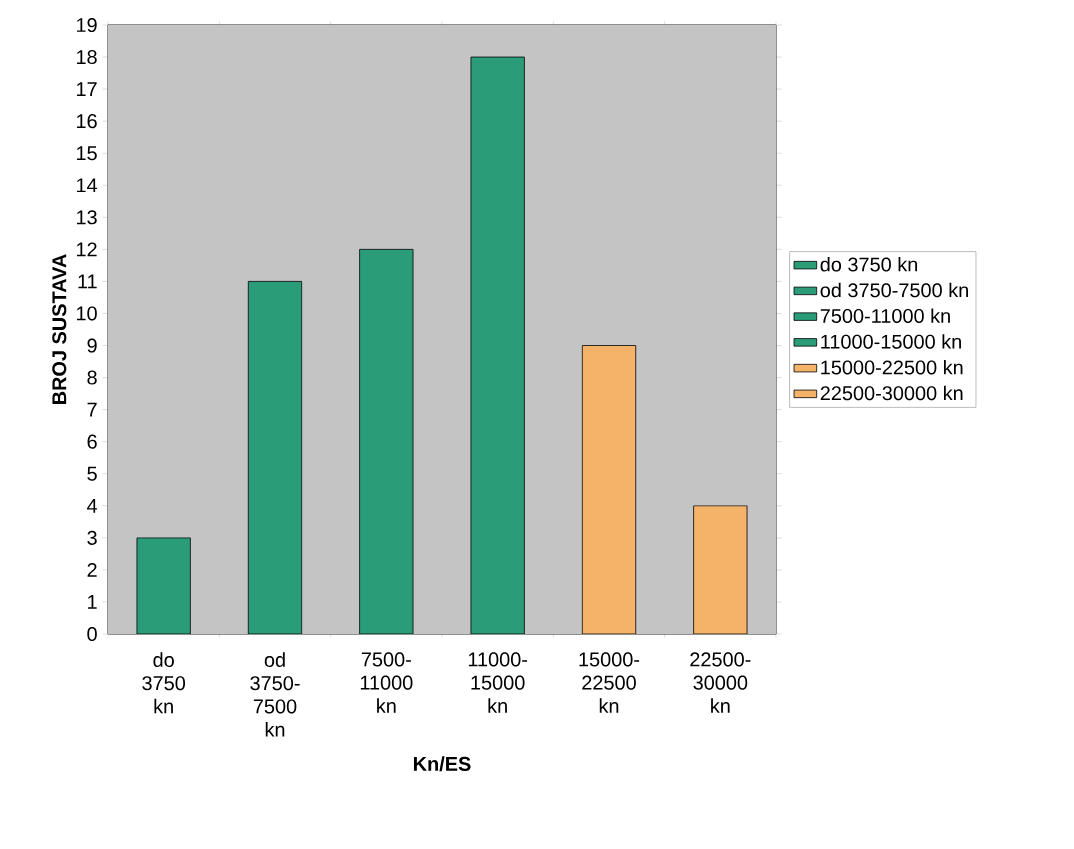  Describe the element at coordinates (92, 634) in the screenshot. I see `y-tick-label: 0` at that location.